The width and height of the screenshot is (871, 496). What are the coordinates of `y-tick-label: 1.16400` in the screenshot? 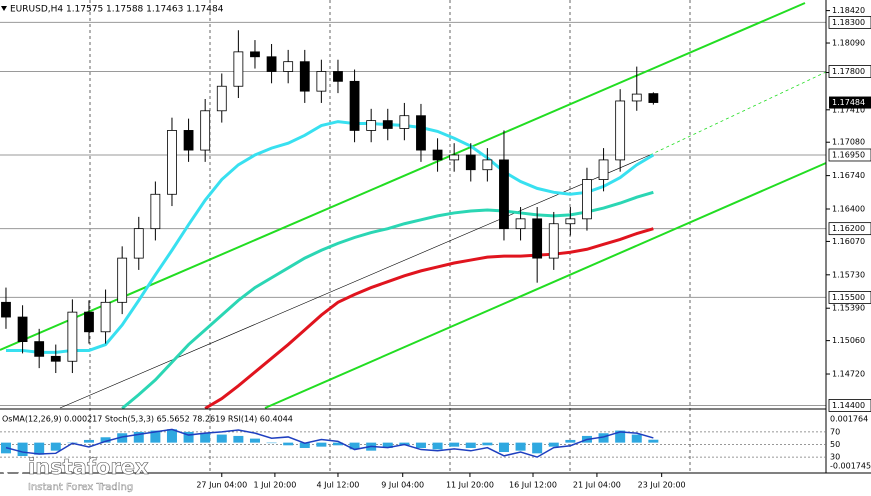 It's located at (848, 209).